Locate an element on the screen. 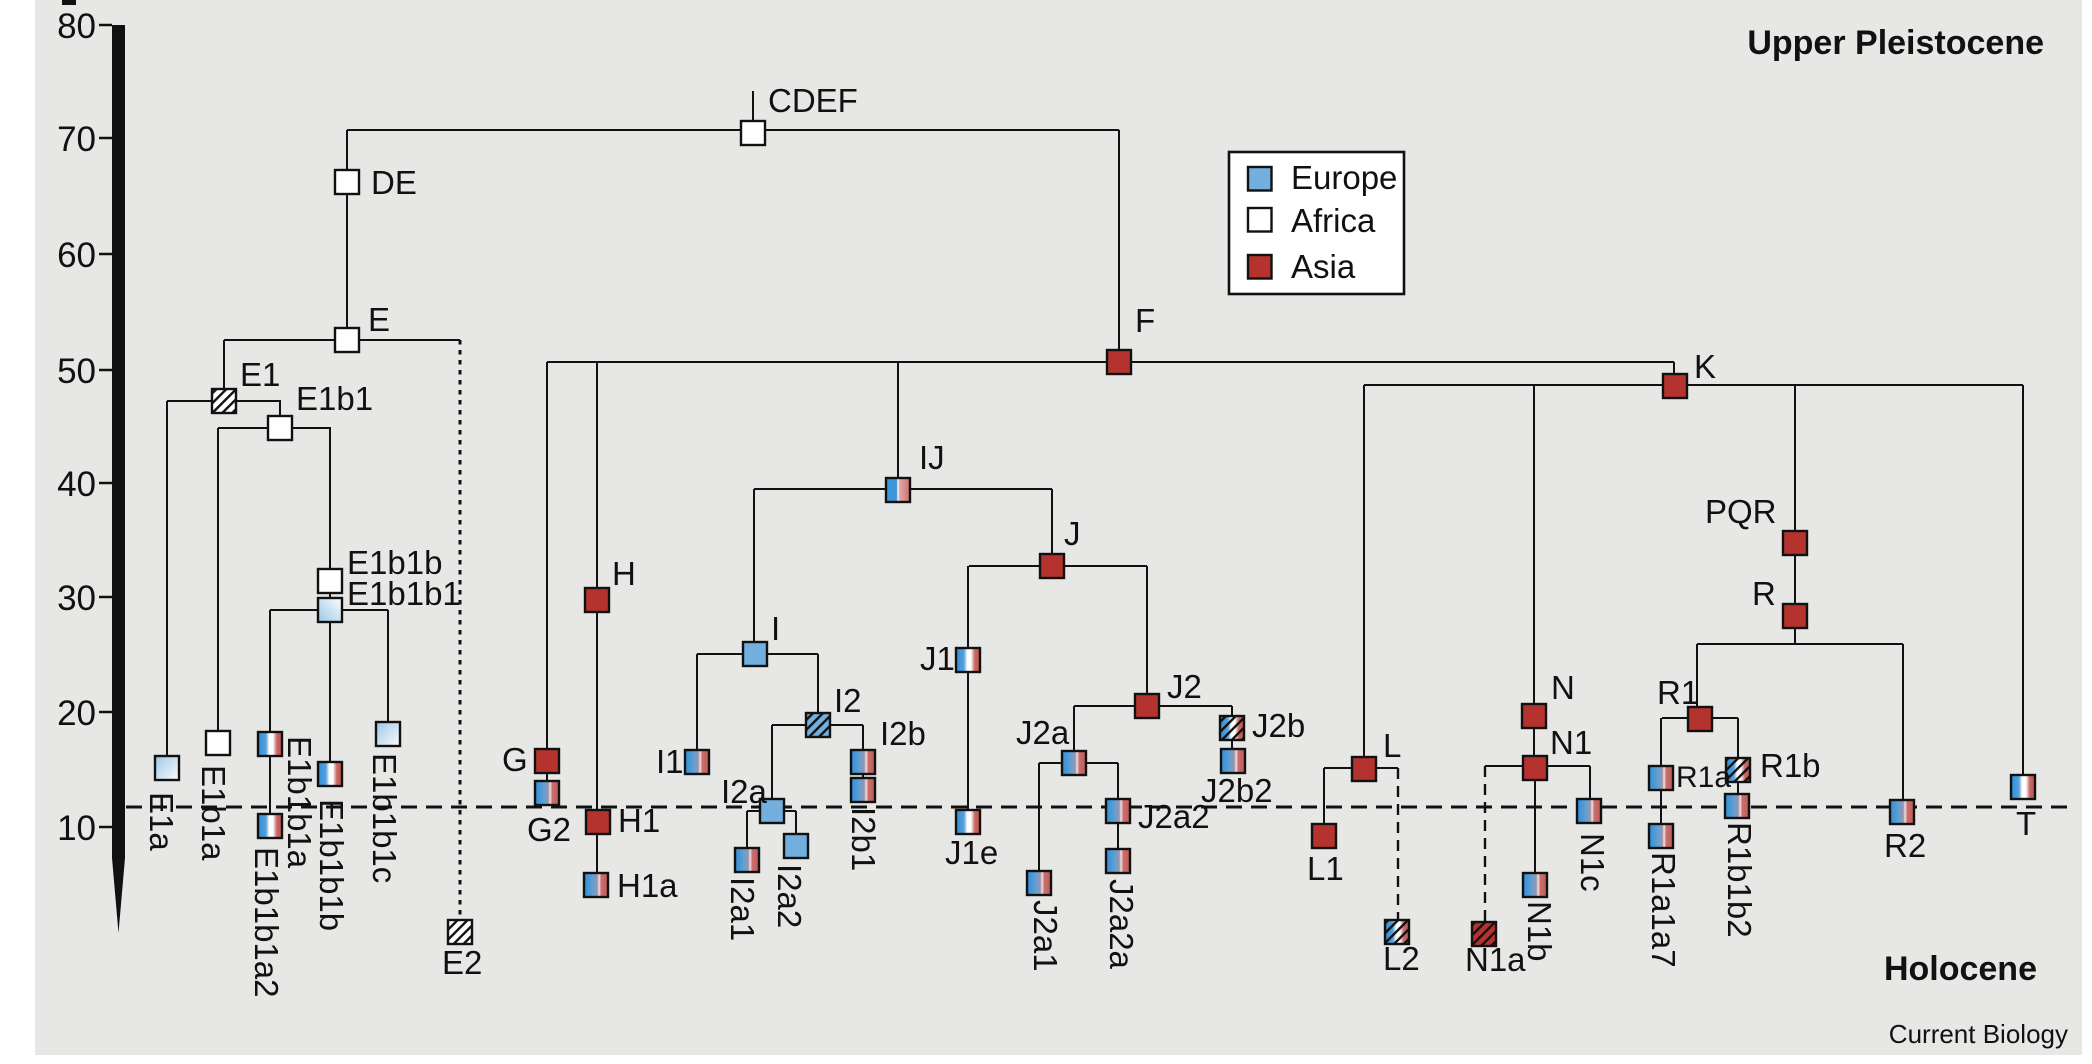 This screenshot has height=1064, width=2092. svg-text: F is located at coordinates (1145, 320).